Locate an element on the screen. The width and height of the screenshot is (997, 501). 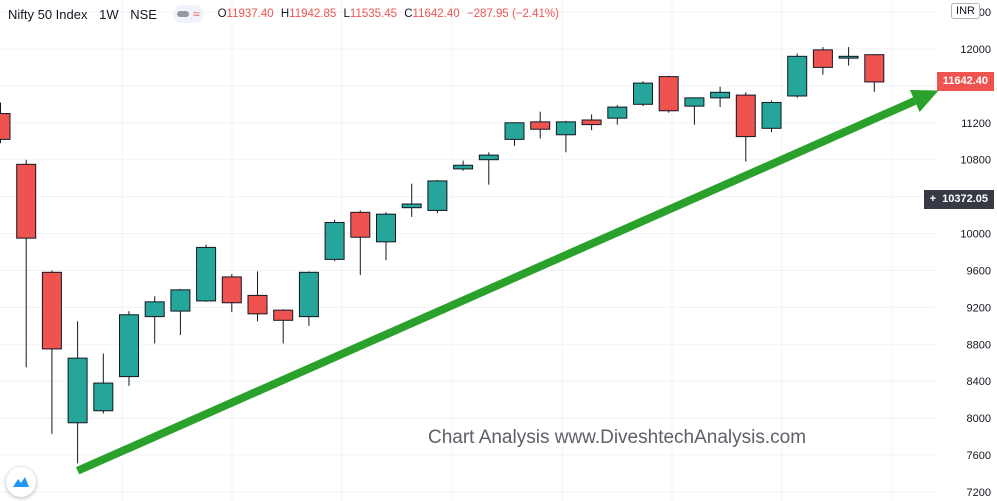
logo-shape is located at coordinates (21, 482).